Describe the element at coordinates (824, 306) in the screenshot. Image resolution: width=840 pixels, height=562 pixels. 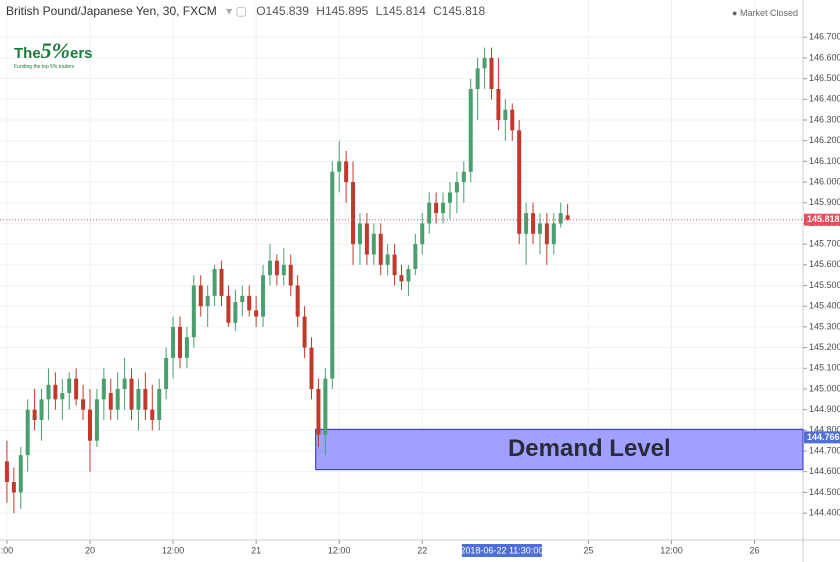
I see `y-tick-label: 145.400` at that location.